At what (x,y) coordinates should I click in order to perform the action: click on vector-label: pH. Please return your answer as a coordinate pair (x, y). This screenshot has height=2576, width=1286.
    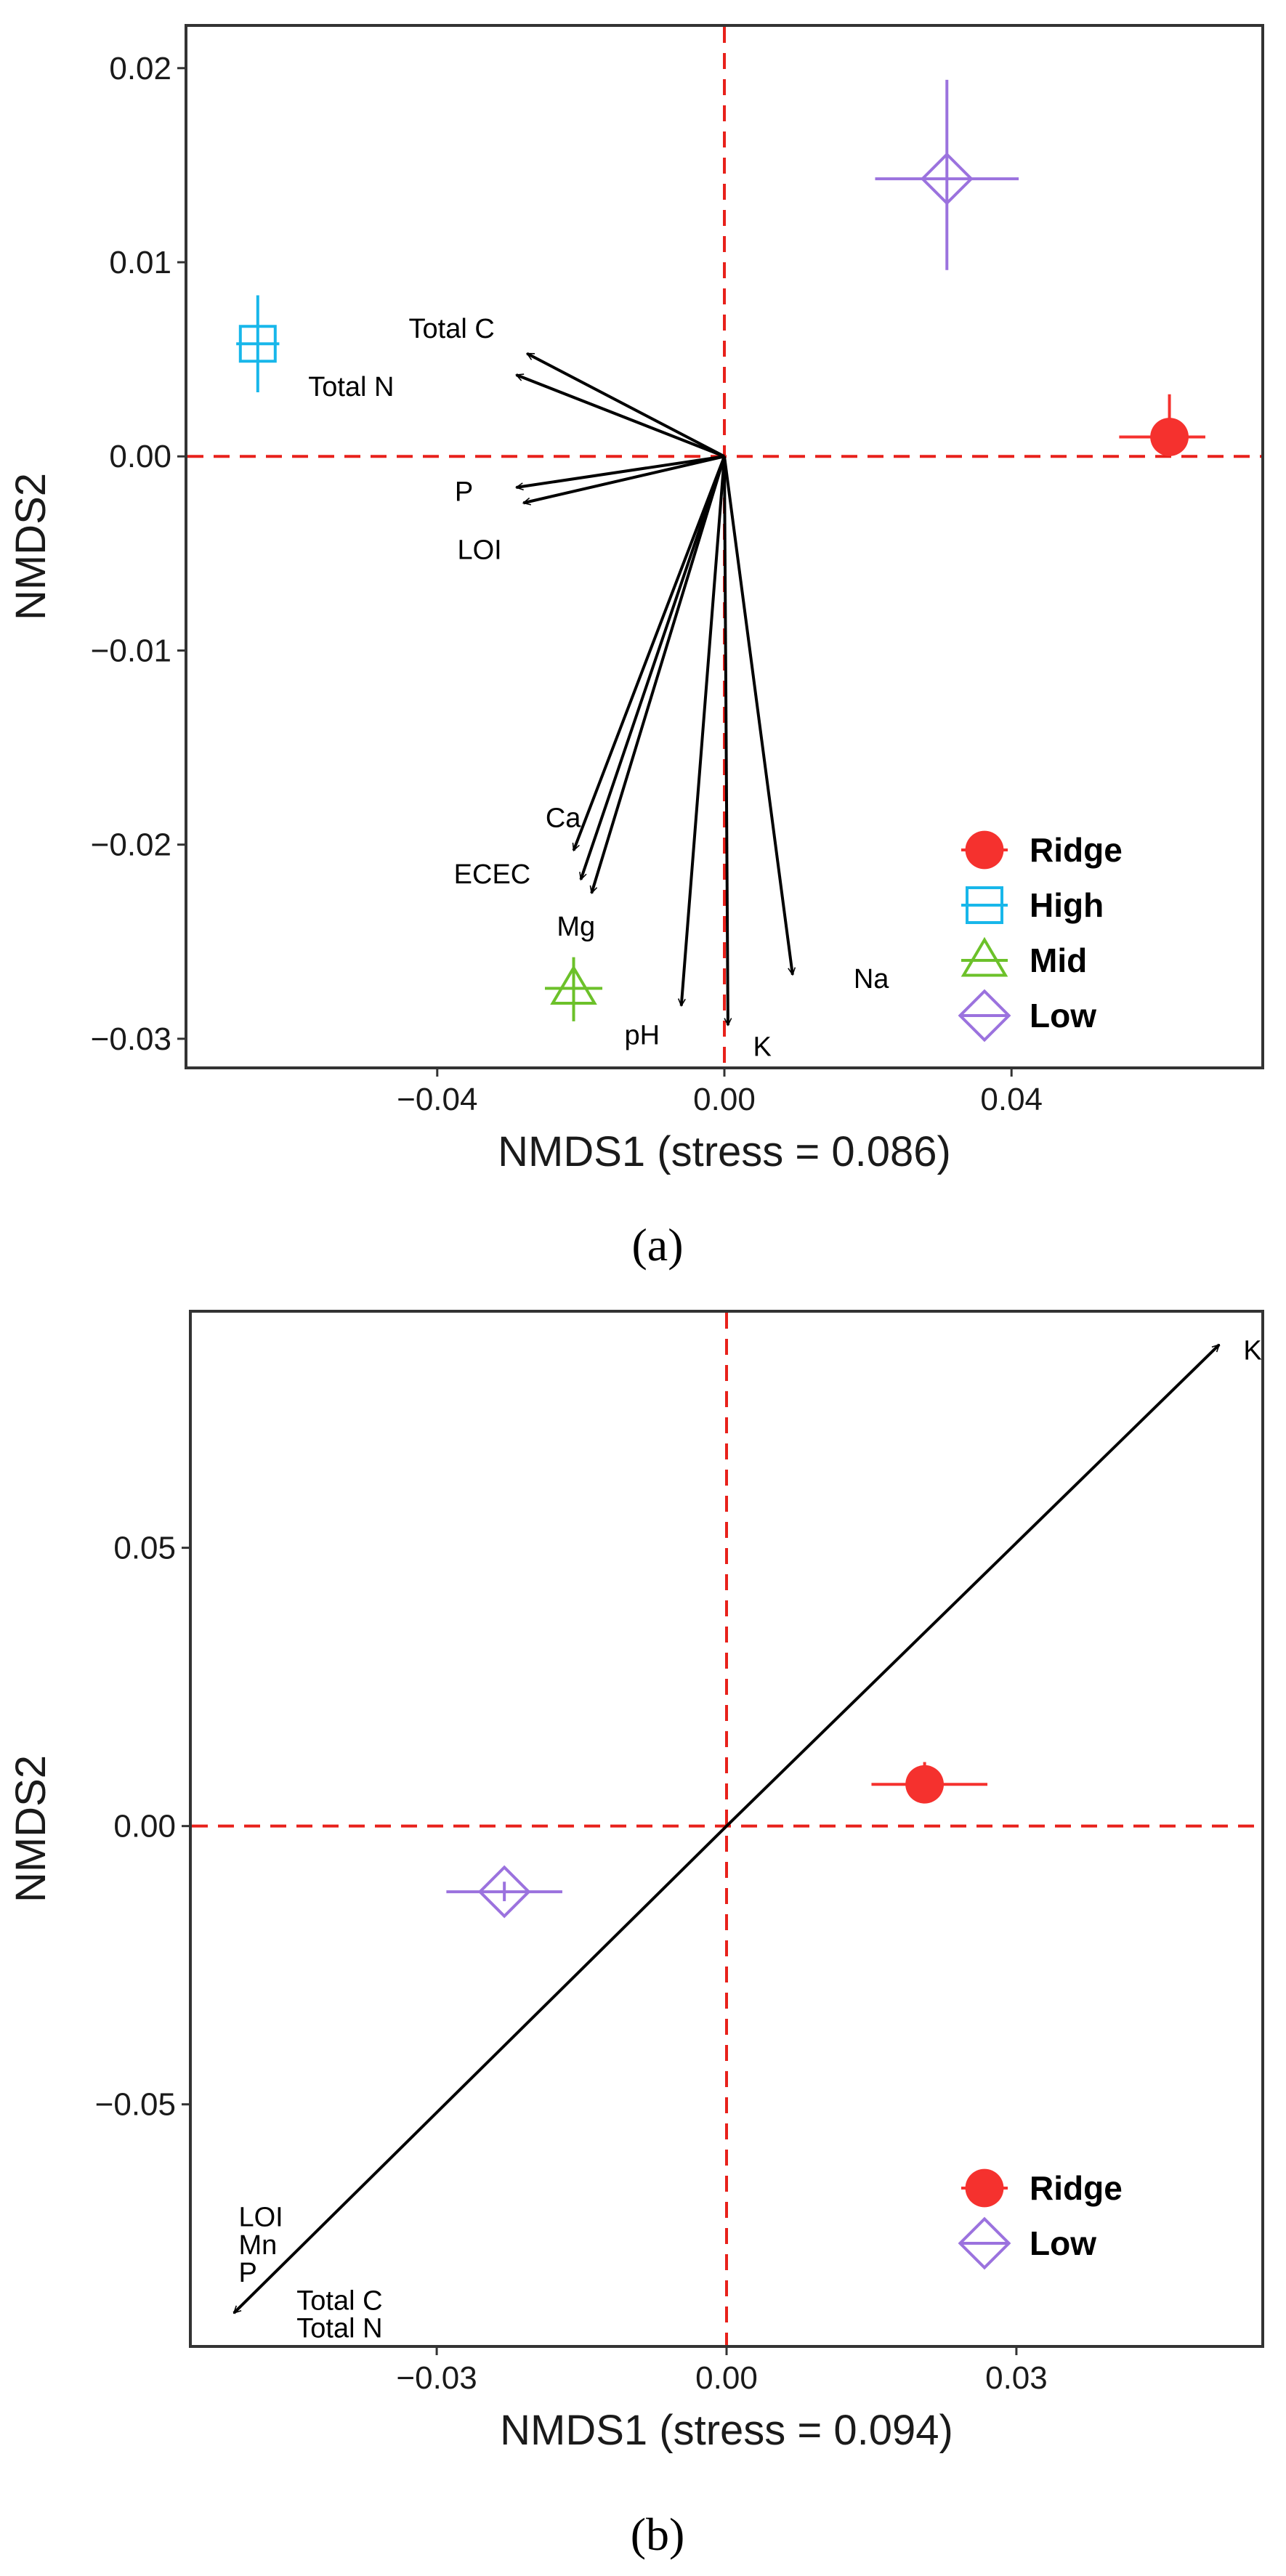
    Looking at the image, I should click on (642, 1036).